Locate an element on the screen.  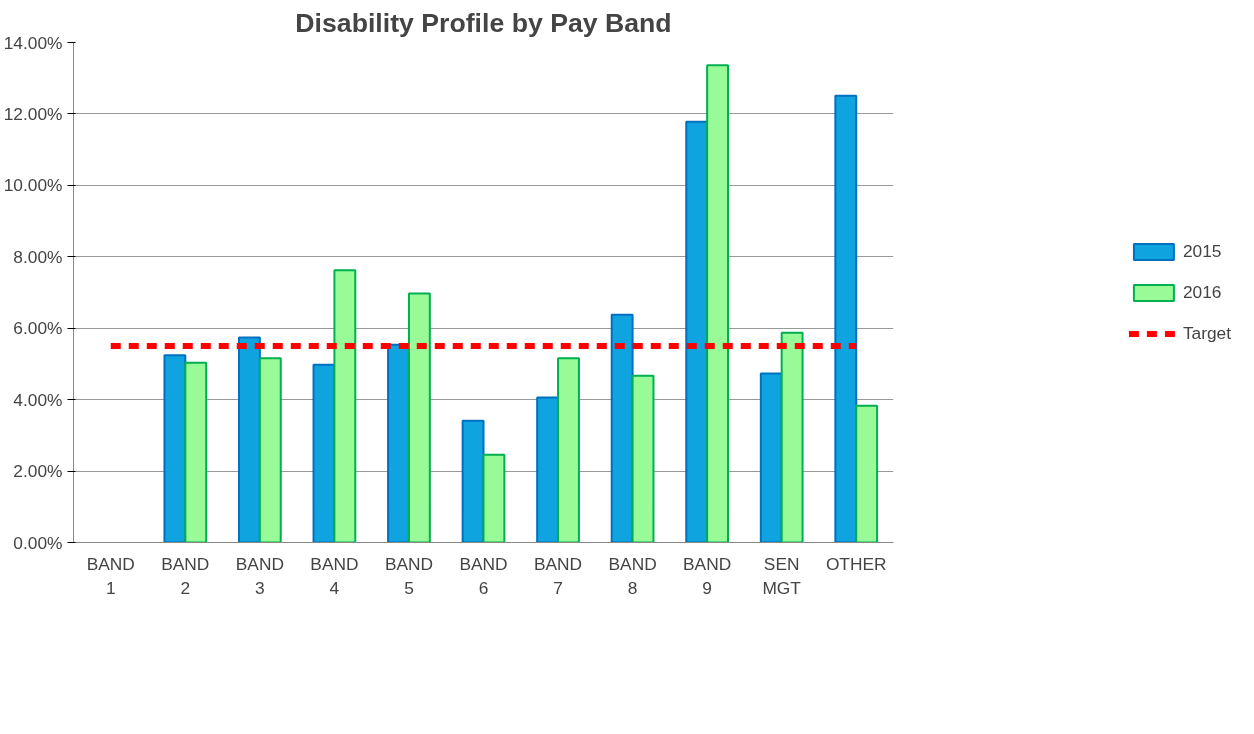
y-tick-label: 4.00% is located at coordinates (38, 399).